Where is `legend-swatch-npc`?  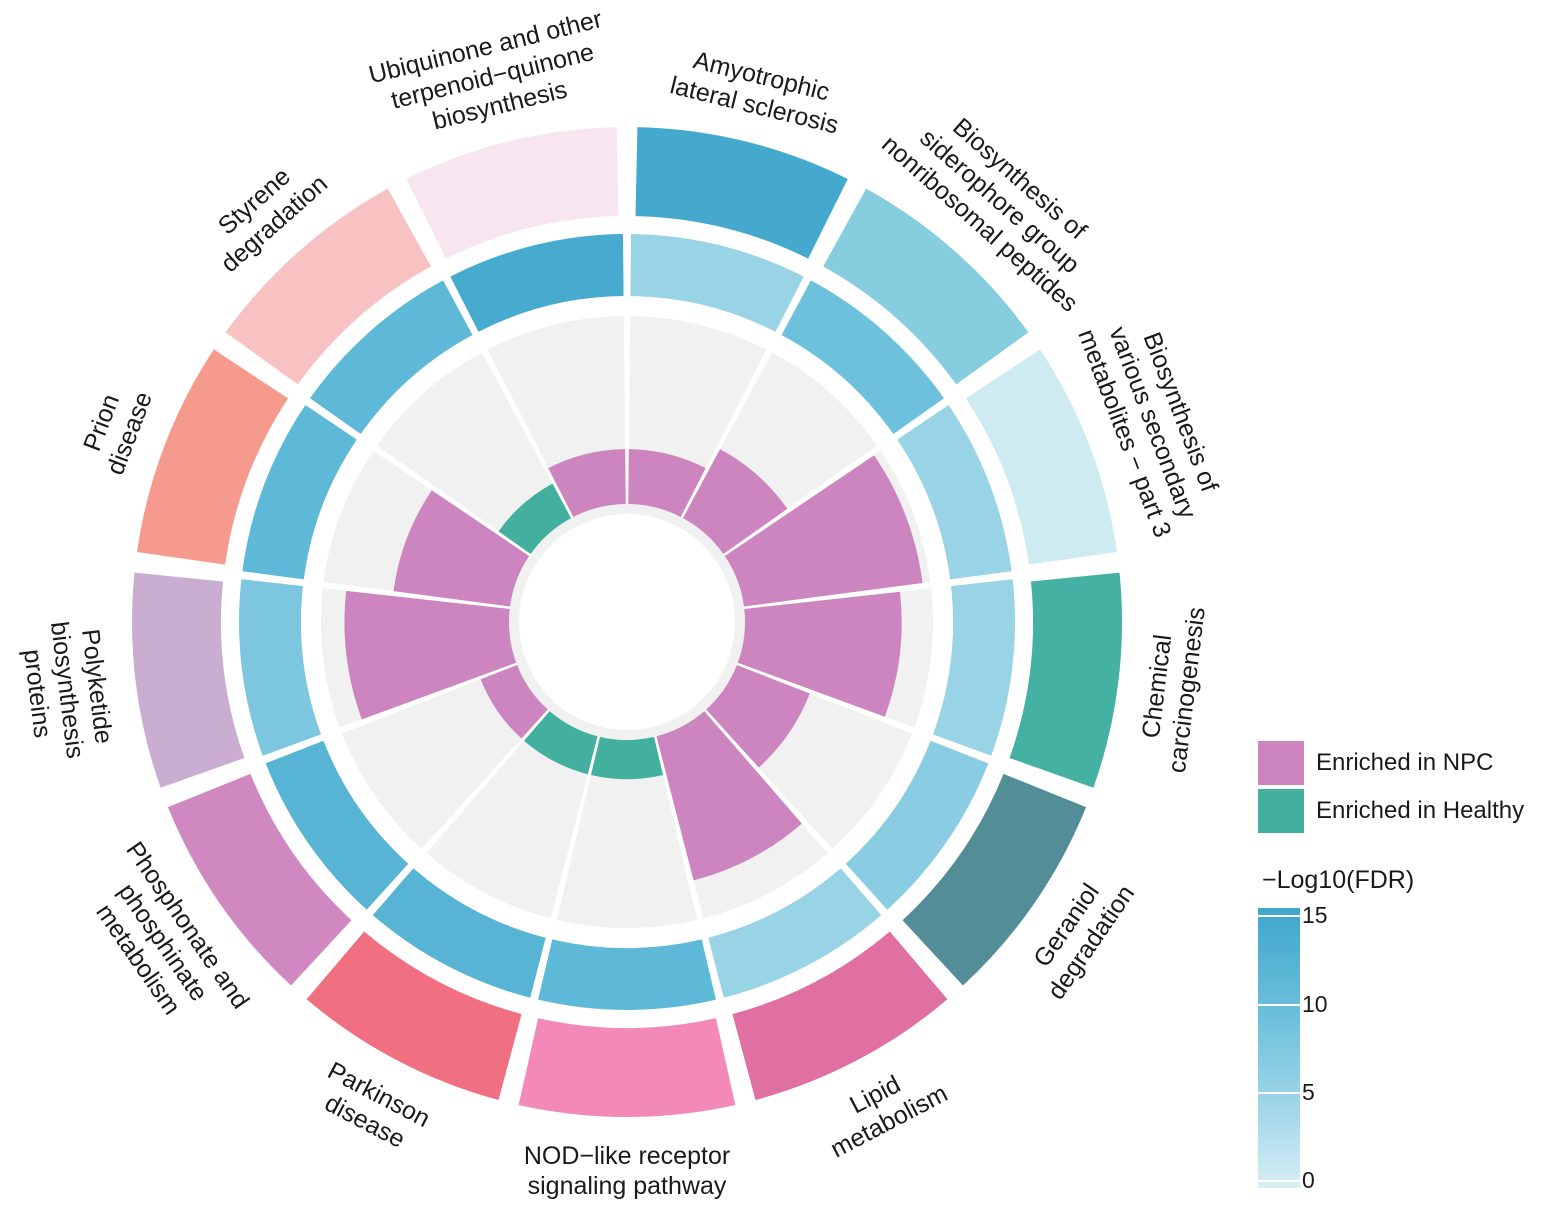 legend-swatch-npc is located at coordinates (1281, 763).